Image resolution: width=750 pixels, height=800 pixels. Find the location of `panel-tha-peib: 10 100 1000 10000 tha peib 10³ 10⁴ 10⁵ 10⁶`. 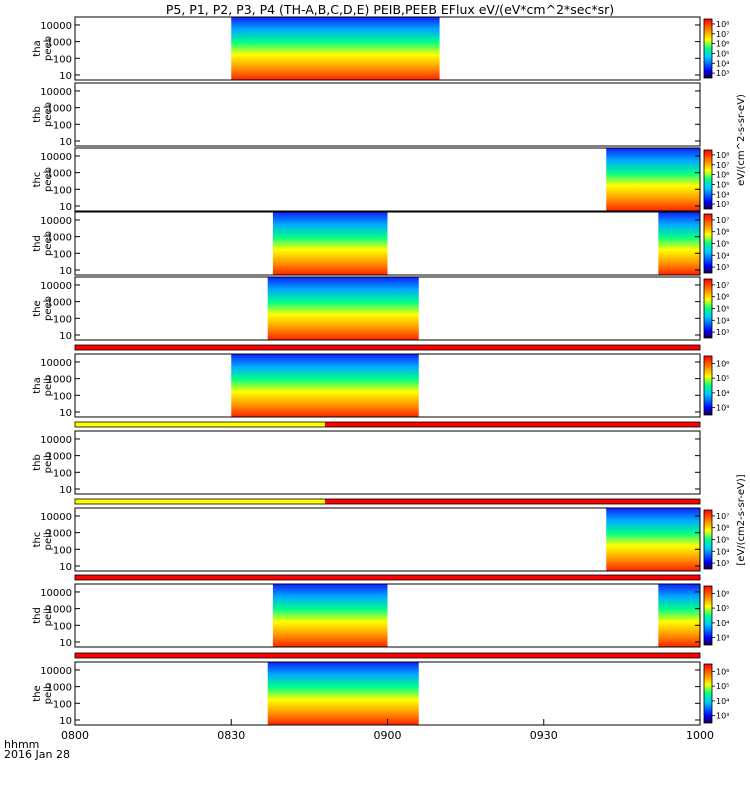

panel-tha-peib: 10 100 1000 10000 tha peib 10³ 10⁴ 10⁵ 10⁶ is located at coordinates (380, 381).